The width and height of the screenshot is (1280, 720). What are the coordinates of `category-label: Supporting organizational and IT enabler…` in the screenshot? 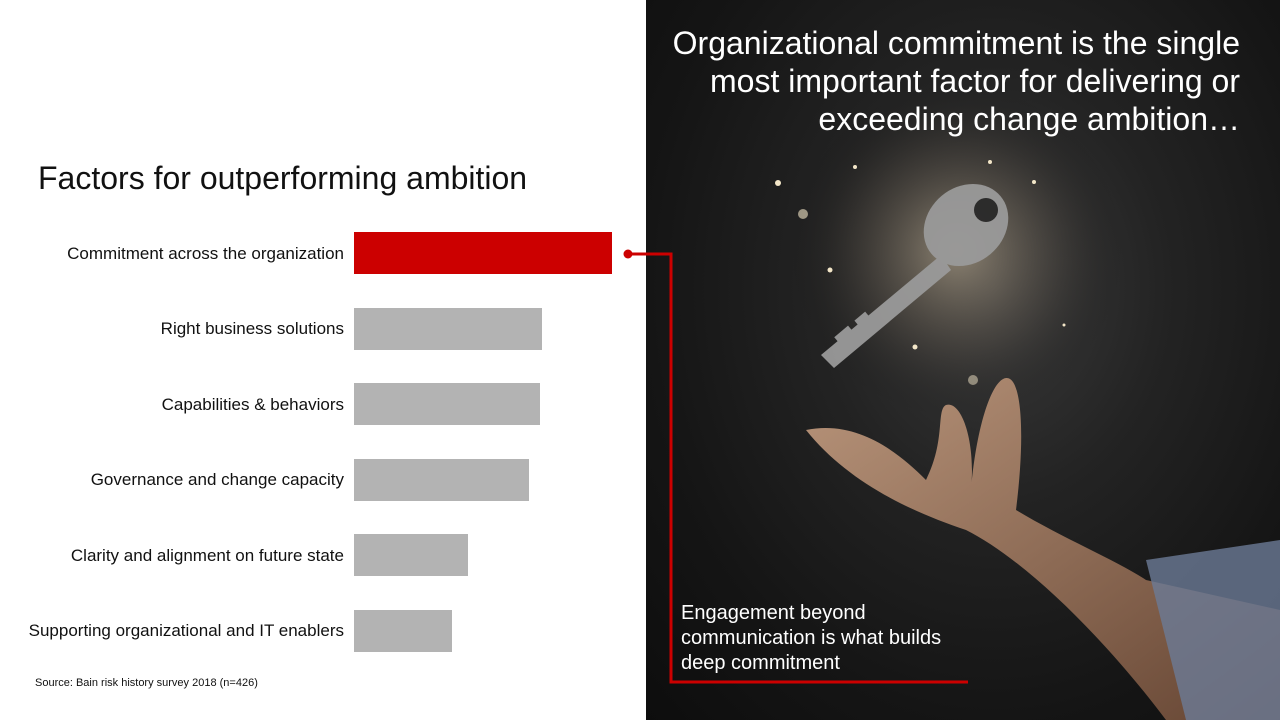 It's located at (186, 630).